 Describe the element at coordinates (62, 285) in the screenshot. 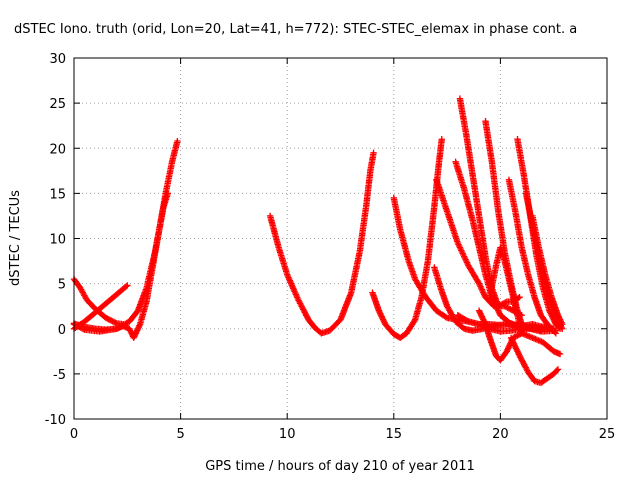

I see `y-tick-label: 5` at that location.